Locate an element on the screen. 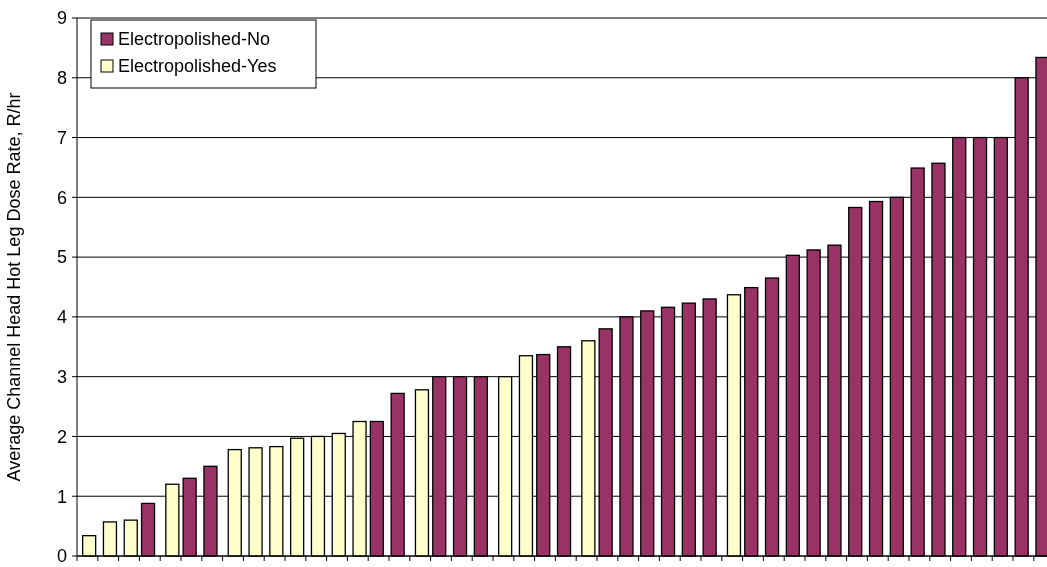 The image size is (1047, 567). y-tick-label: 3 is located at coordinates (61, 376).